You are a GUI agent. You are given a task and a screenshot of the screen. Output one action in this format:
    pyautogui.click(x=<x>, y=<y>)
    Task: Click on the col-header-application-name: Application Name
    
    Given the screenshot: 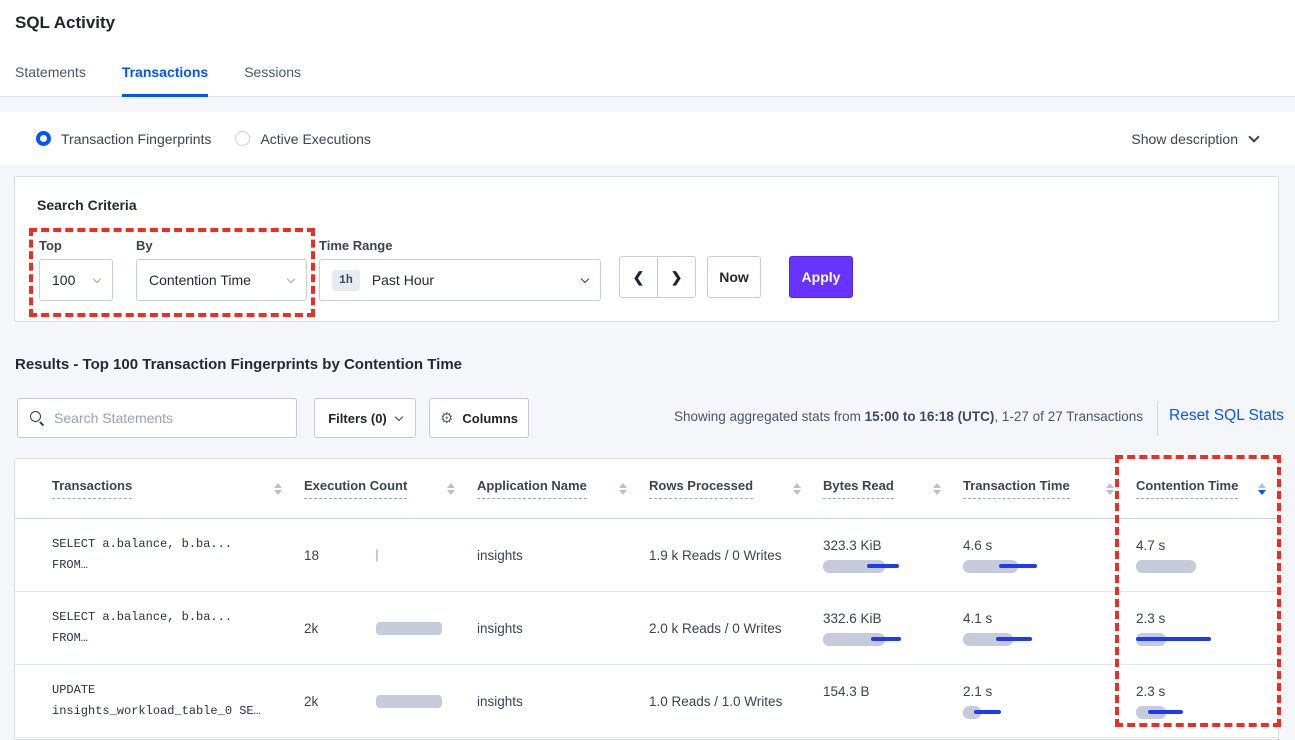 What is the action you would take?
    pyautogui.click(x=563, y=488)
    